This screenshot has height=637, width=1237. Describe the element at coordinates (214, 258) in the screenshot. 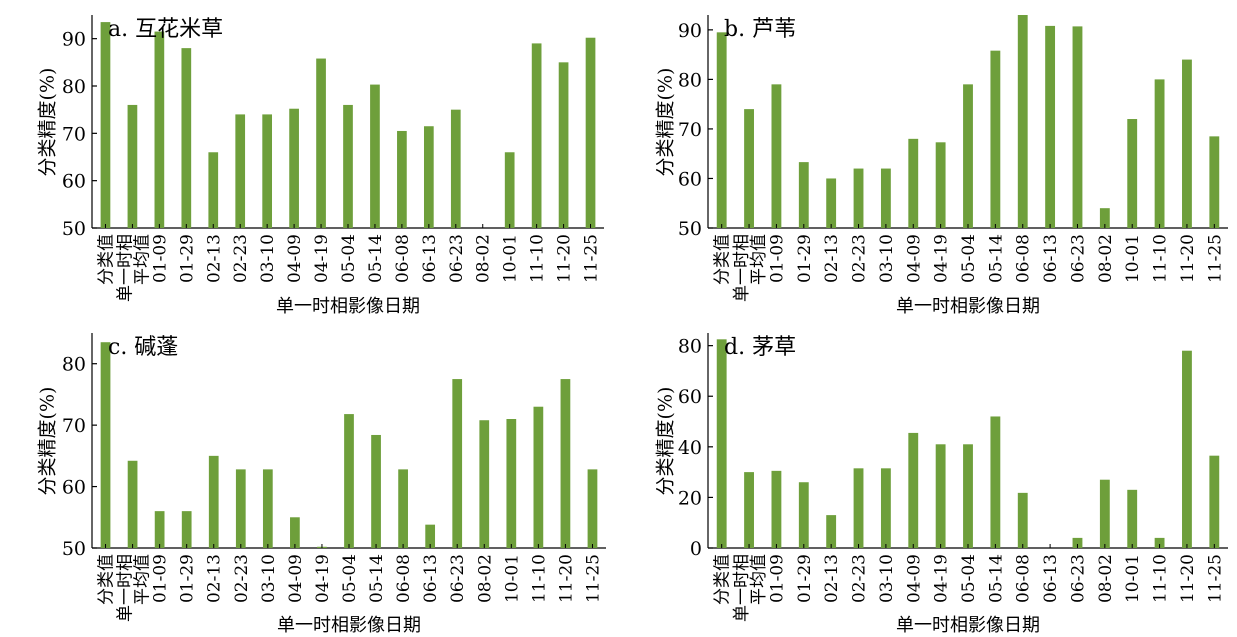

I see `chart-a-x-tick-label: 02-13` at that location.